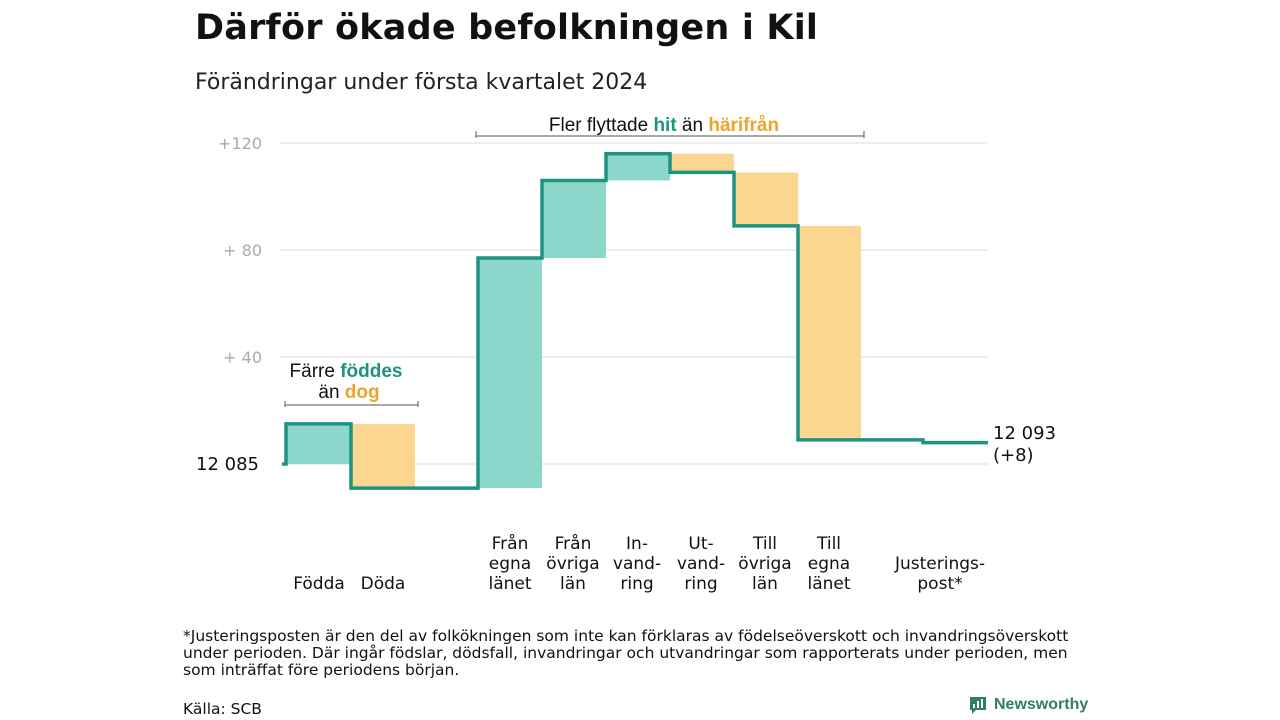 The height and width of the screenshot is (720, 1280). I want to click on category-label: Ut-, so click(700, 544).